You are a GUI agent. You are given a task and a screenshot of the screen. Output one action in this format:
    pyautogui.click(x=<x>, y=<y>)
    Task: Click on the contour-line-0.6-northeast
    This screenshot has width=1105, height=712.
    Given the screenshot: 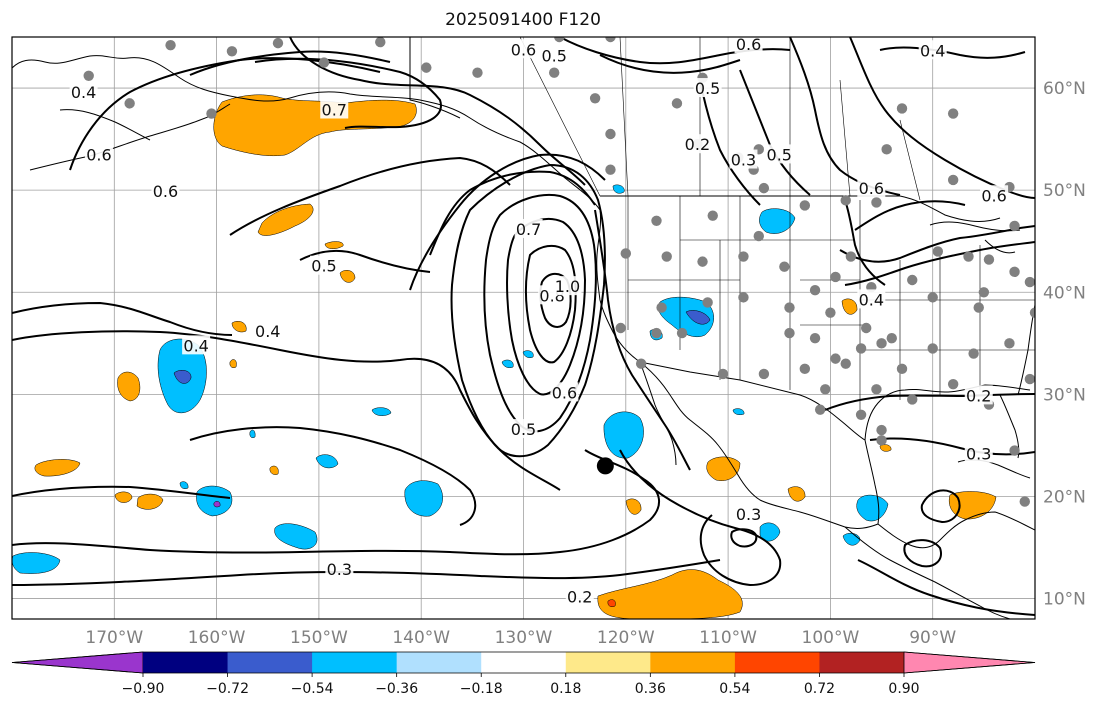 What is the action you would take?
    pyautogui.click(x=942, y=118)
    